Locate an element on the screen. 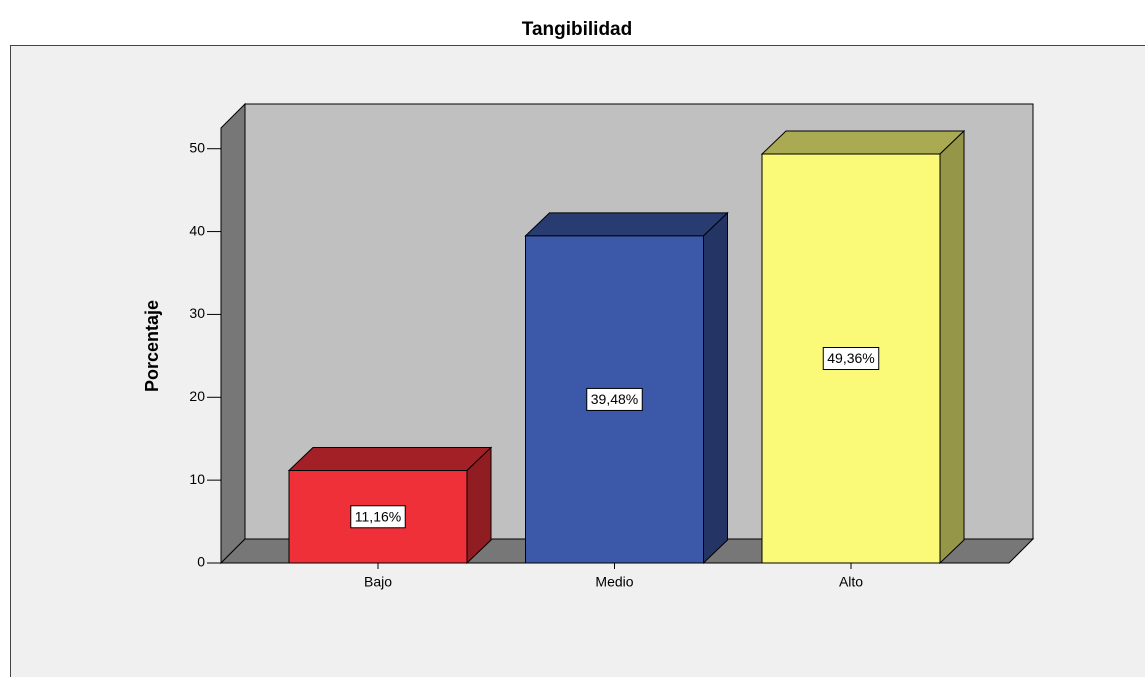 The height and width of the screenshot is (677, 1145). y-tick-label: 0 is located at coordinates (201, 562).